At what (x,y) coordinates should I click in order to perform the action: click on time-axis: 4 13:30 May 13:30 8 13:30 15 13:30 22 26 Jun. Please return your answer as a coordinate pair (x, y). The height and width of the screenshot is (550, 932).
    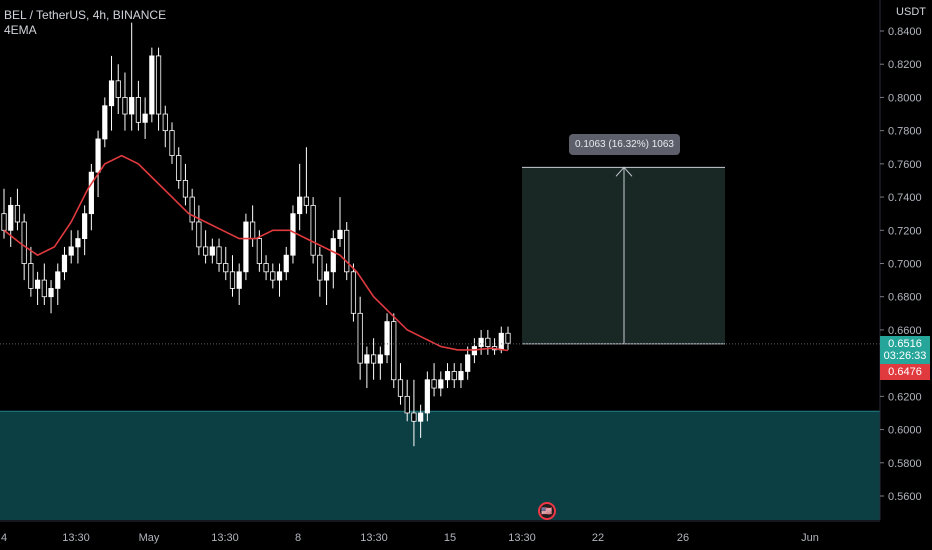
    Looking at the image, I should click on (410, 538).